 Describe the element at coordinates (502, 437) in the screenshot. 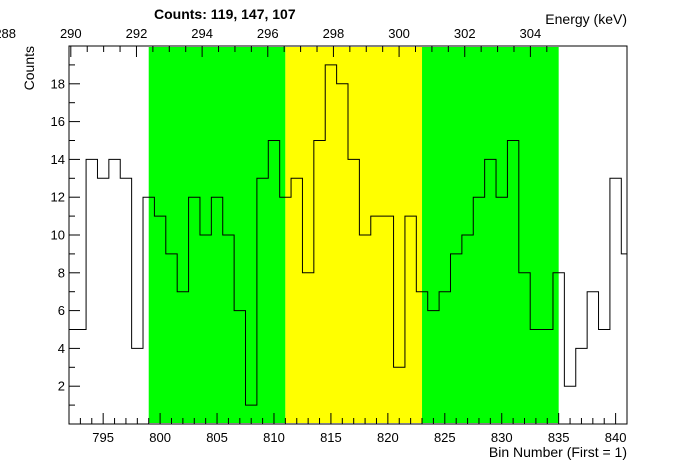

I see `x-tick-label-830: 830` at that location.